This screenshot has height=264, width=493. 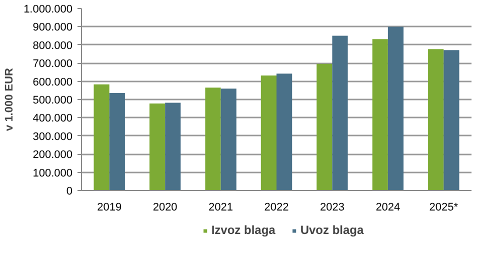 I want to click on x-tick-label: 2021, so click(x=221, y=208).